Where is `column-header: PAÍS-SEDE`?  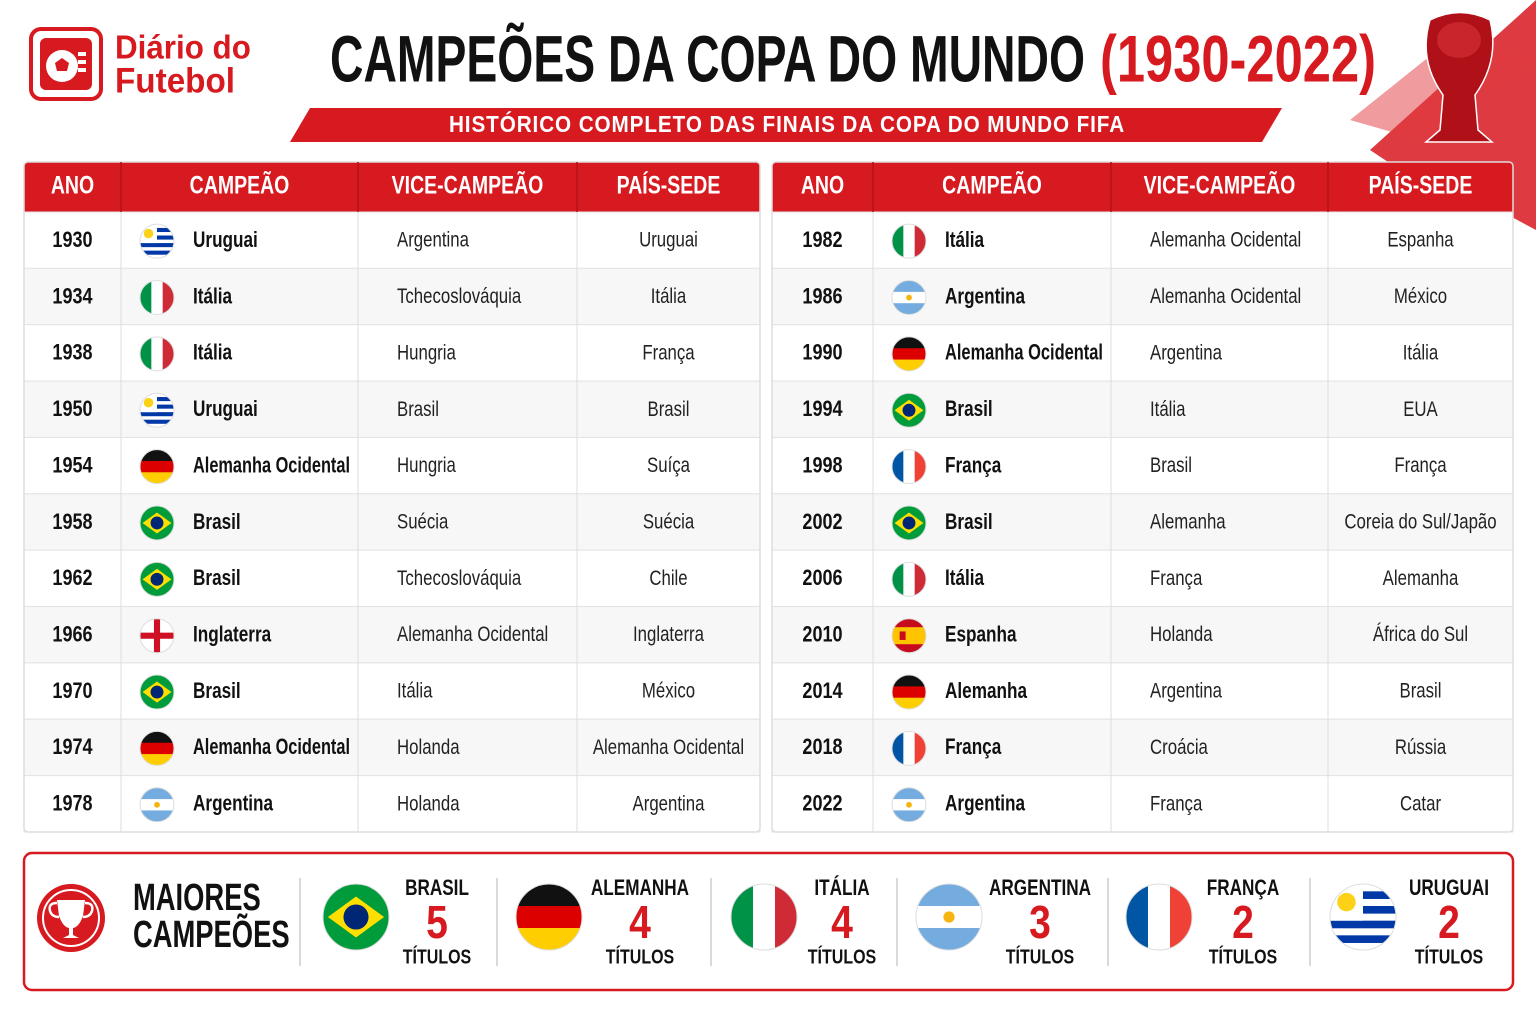 column-header: PAÍS-SEDE is located at coordinates (669, 185).